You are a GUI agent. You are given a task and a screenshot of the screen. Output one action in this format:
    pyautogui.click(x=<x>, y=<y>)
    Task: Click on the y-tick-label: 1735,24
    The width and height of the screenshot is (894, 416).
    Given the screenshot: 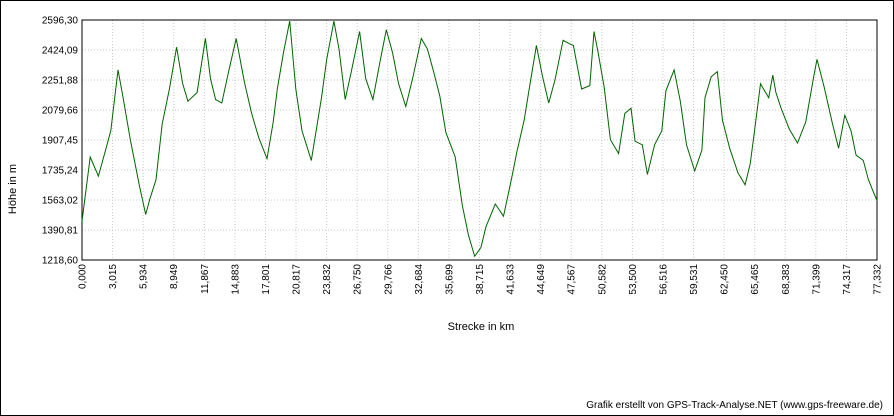 What is the action you would take?
    pyautogui.click(x=60, y=171)
    